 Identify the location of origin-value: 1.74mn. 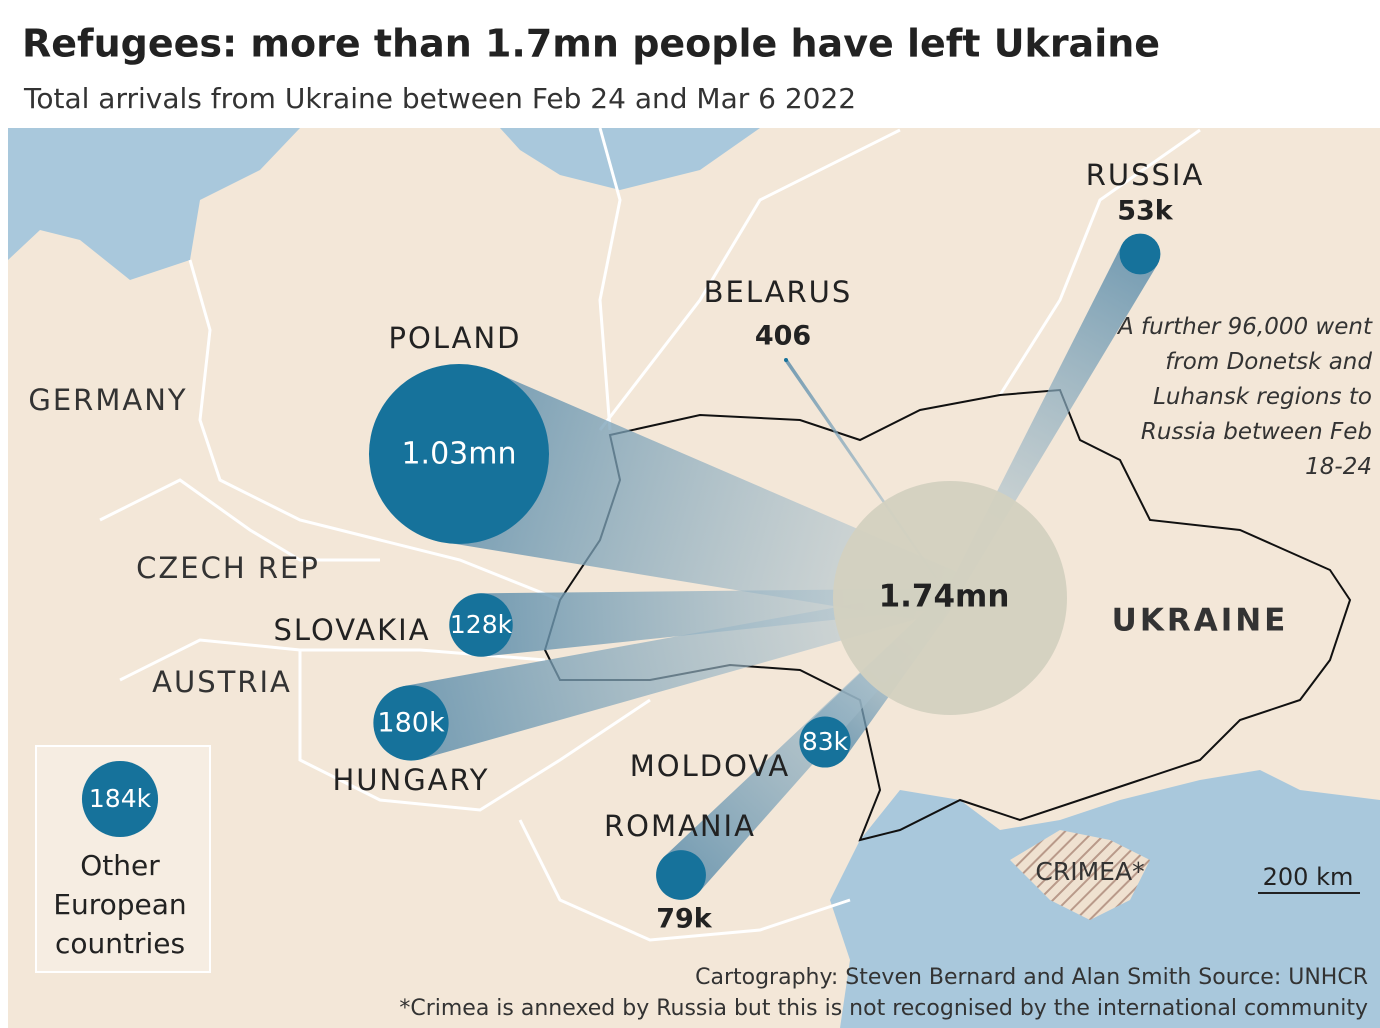
(944, 597).